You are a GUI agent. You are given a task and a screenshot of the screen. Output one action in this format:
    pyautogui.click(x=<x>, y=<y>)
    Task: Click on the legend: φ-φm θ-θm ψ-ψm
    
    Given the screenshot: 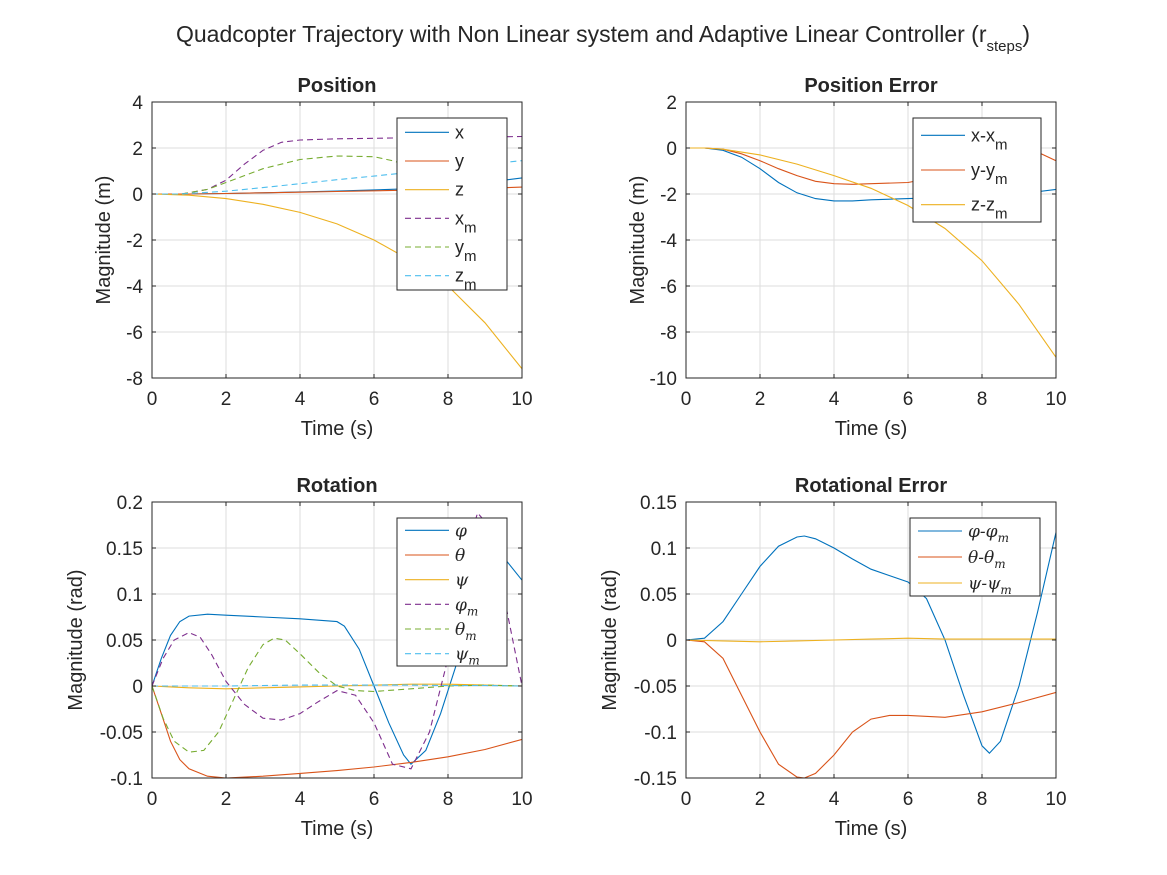 What is the action you would take?
    pyautogui.click(x=975, y=557)
    